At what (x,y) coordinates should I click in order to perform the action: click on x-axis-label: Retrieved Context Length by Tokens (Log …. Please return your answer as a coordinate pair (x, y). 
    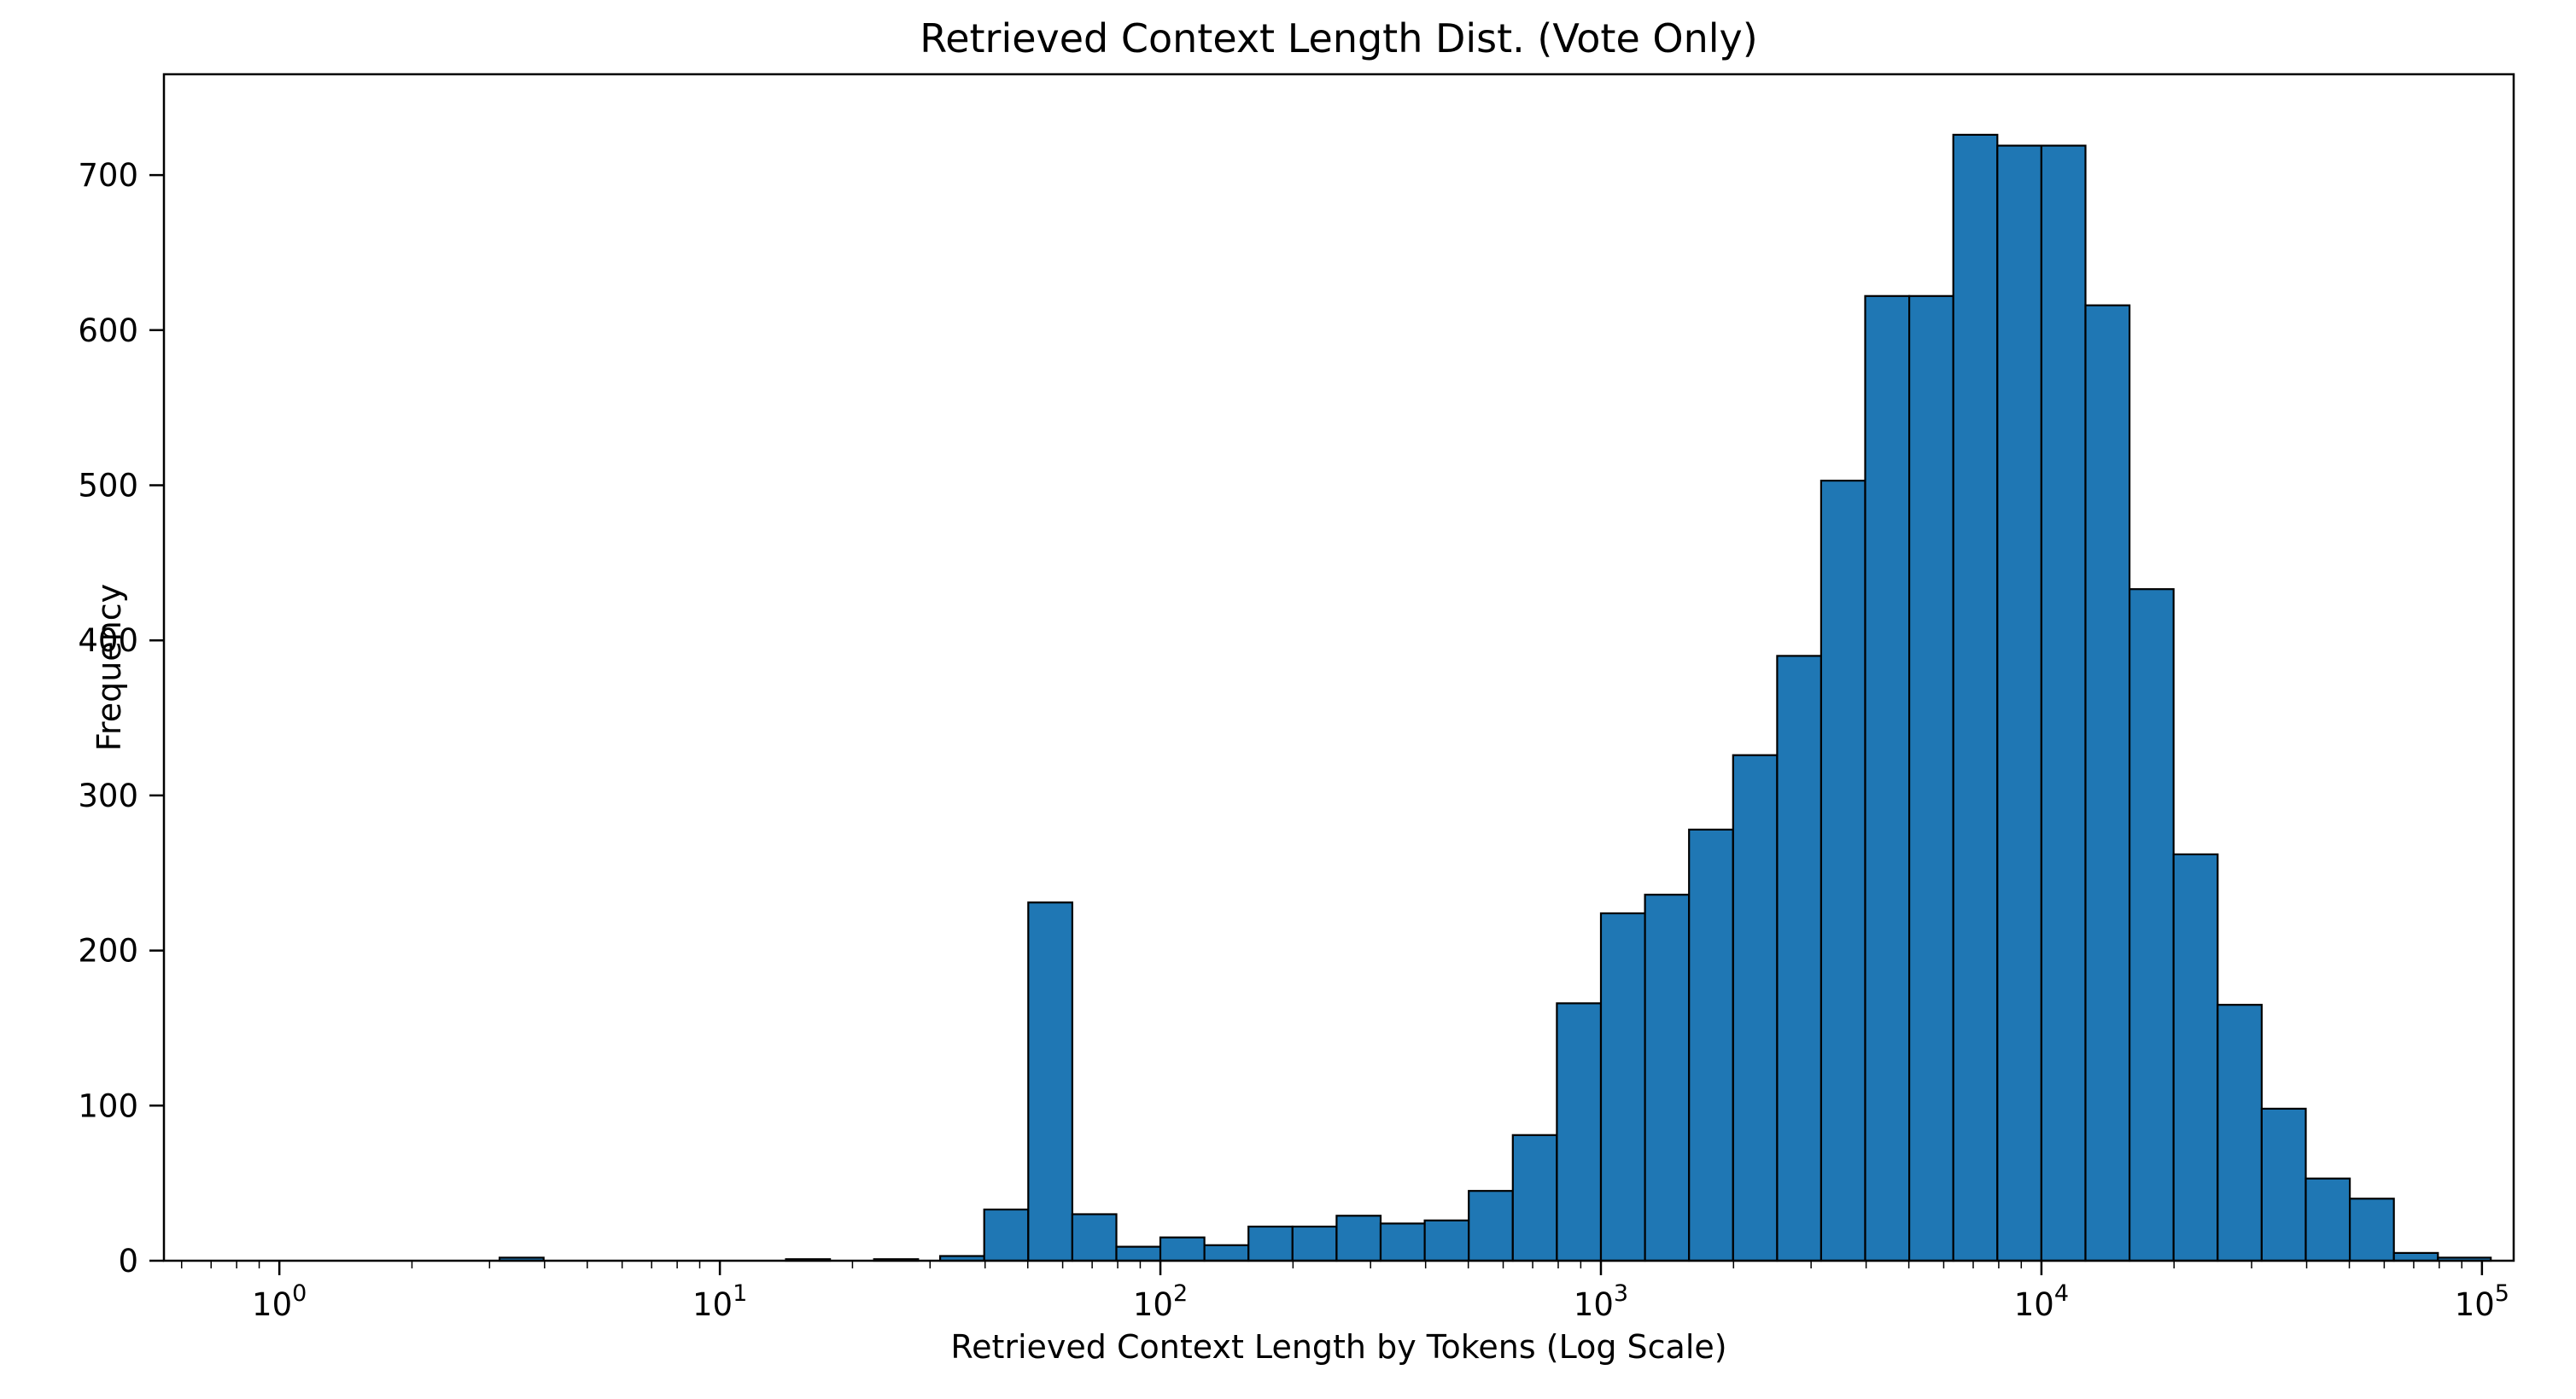
    Looking at the image, I should click on (1338, 1347).